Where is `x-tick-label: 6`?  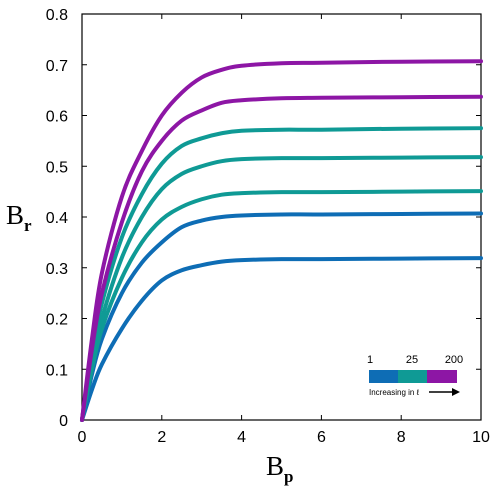
x-tick-label: 6 is located at coordinates (321, 437).